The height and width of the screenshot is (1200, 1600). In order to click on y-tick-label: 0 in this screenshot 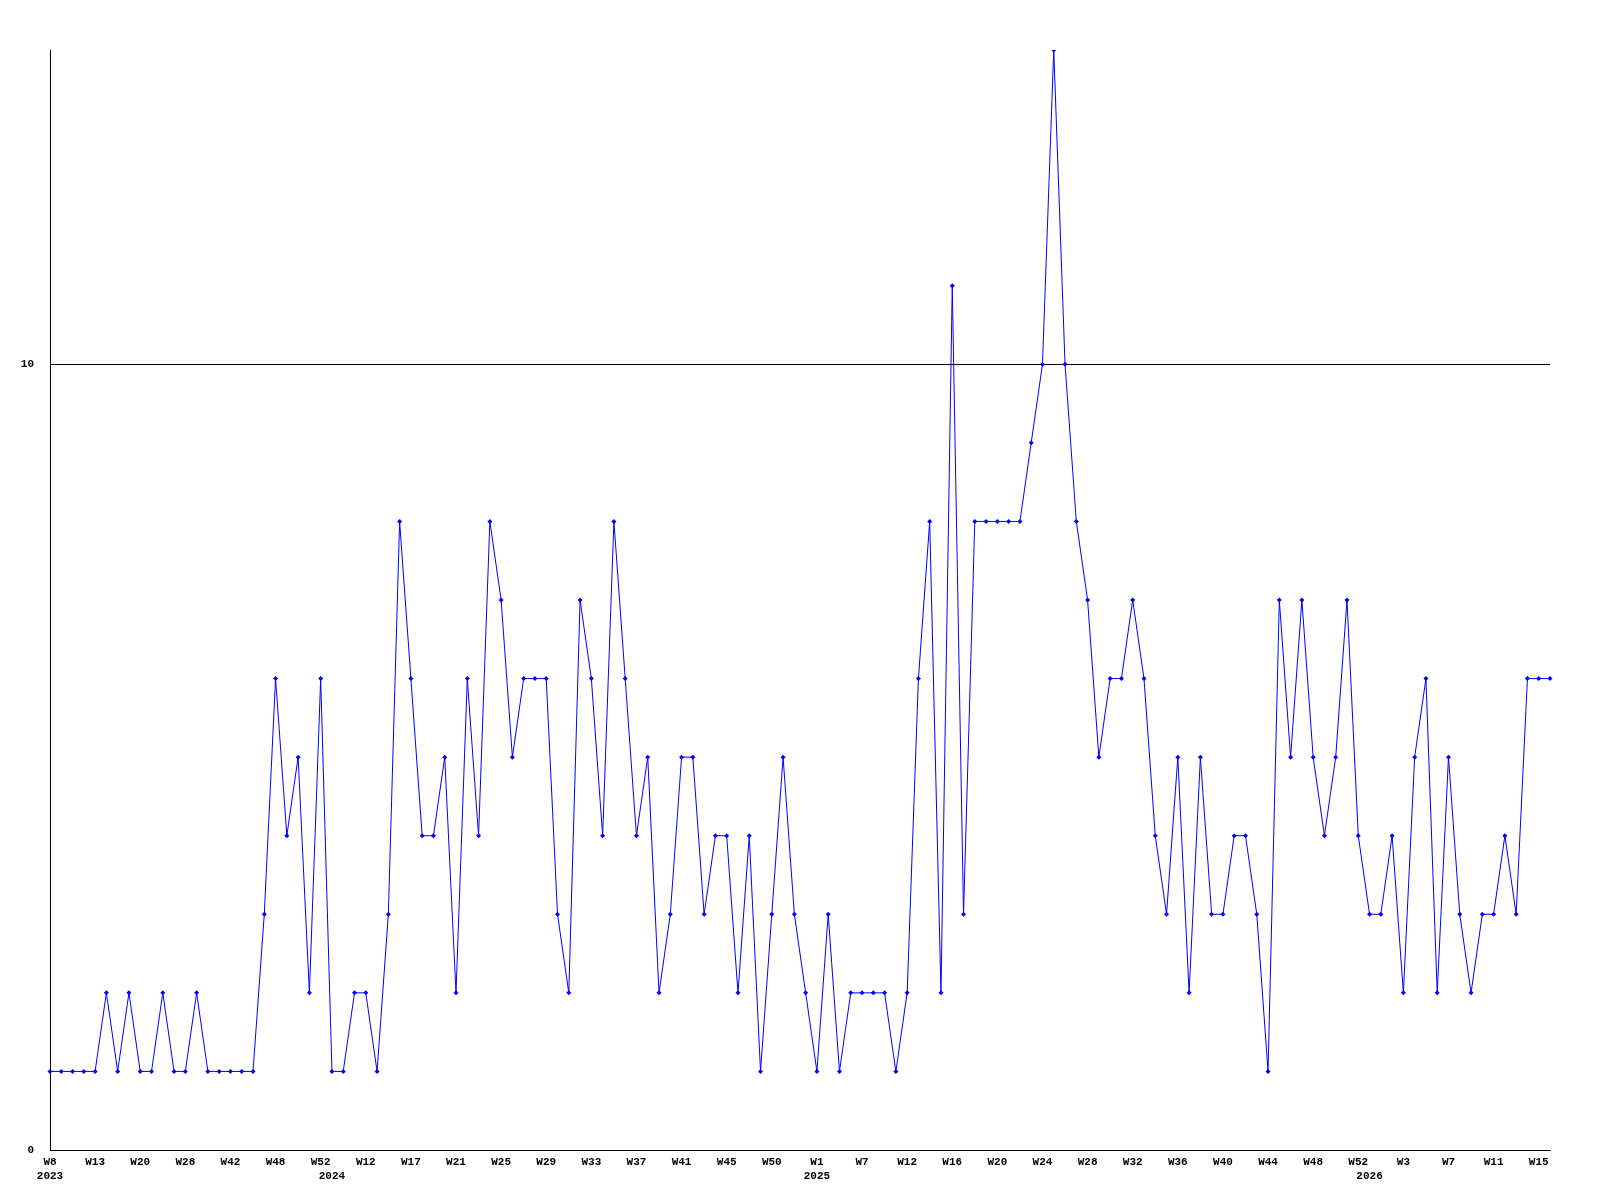, I will do `click(30, 1149)`.